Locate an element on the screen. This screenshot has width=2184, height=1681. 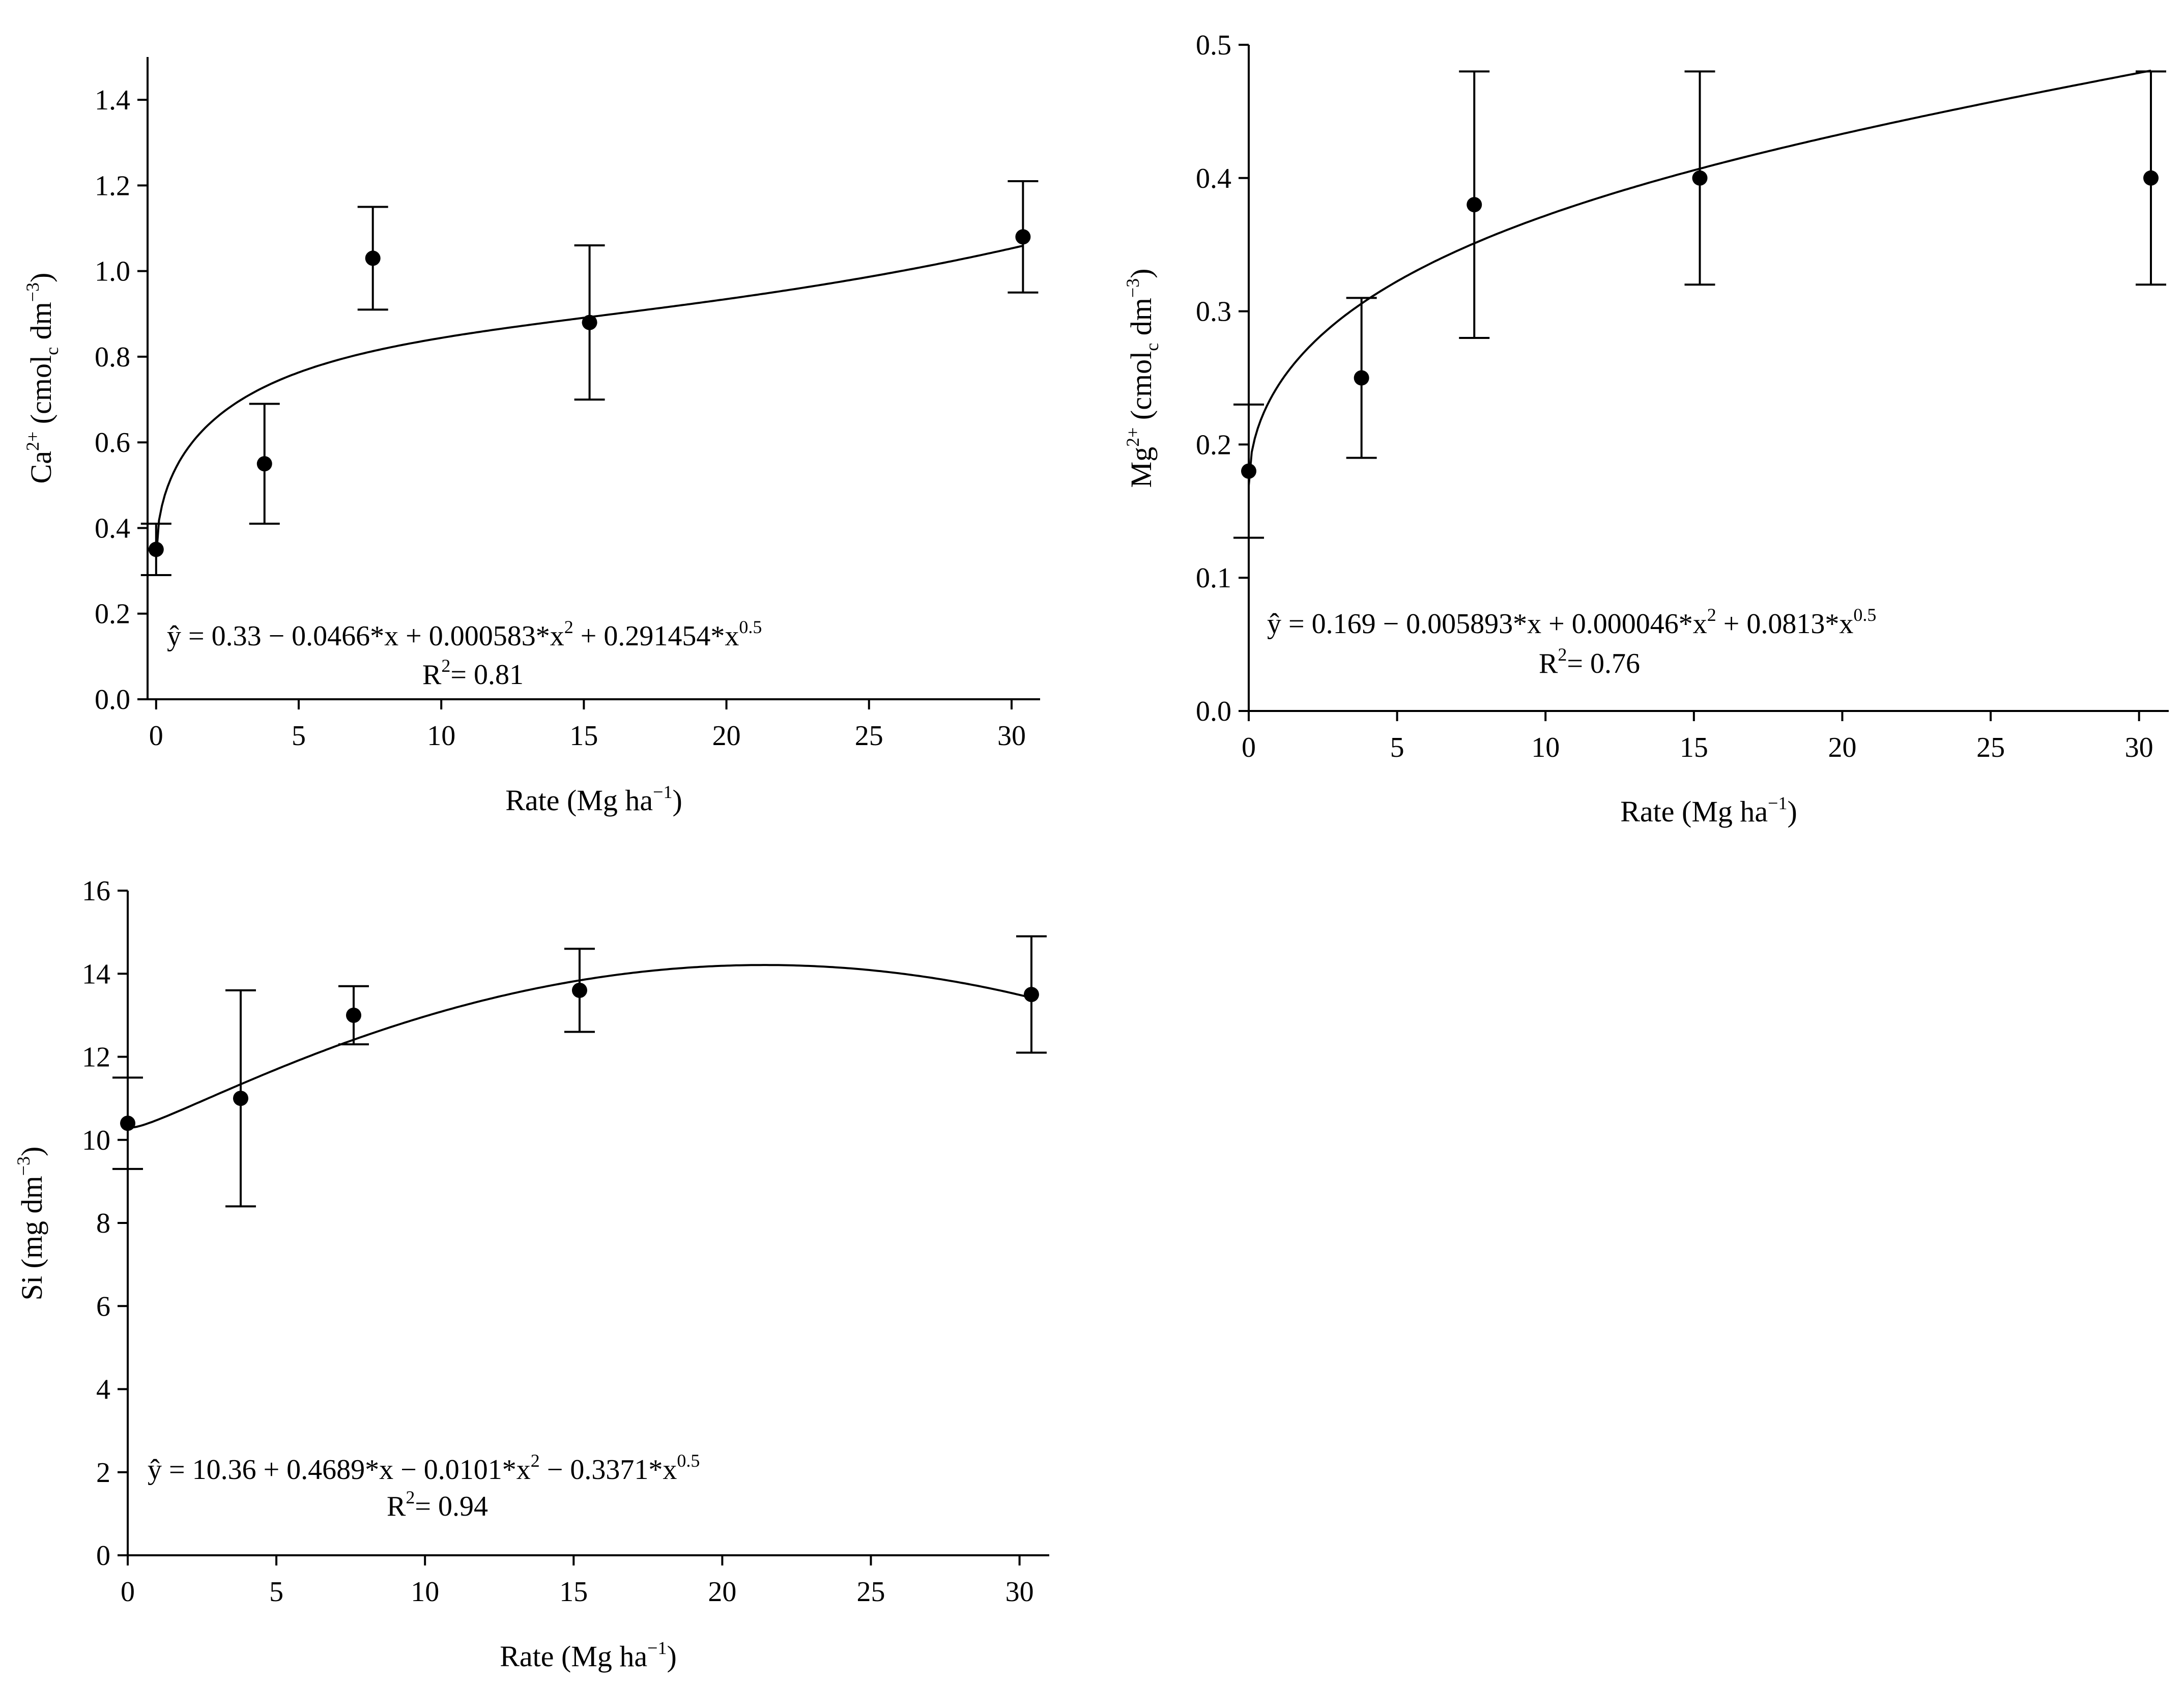
r-squared: R2= 0.81 is located at coordinates (473, 674).